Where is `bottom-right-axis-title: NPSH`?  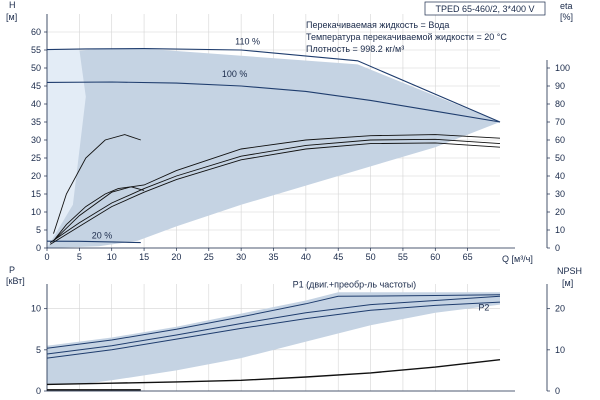
bottom-right-axis-title: NPSH is located at coordinates (569, 271).